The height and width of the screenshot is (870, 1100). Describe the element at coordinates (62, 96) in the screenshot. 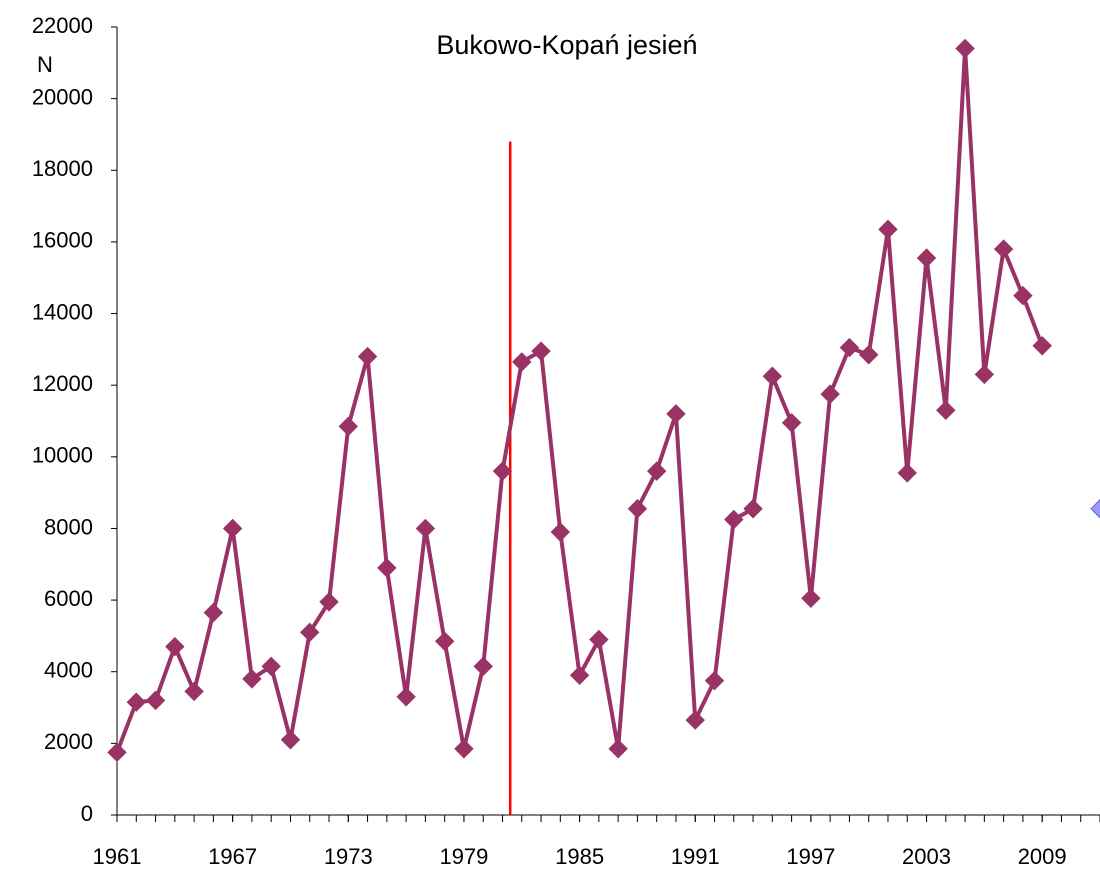

I see `y-tick-label: 20000` at that location.